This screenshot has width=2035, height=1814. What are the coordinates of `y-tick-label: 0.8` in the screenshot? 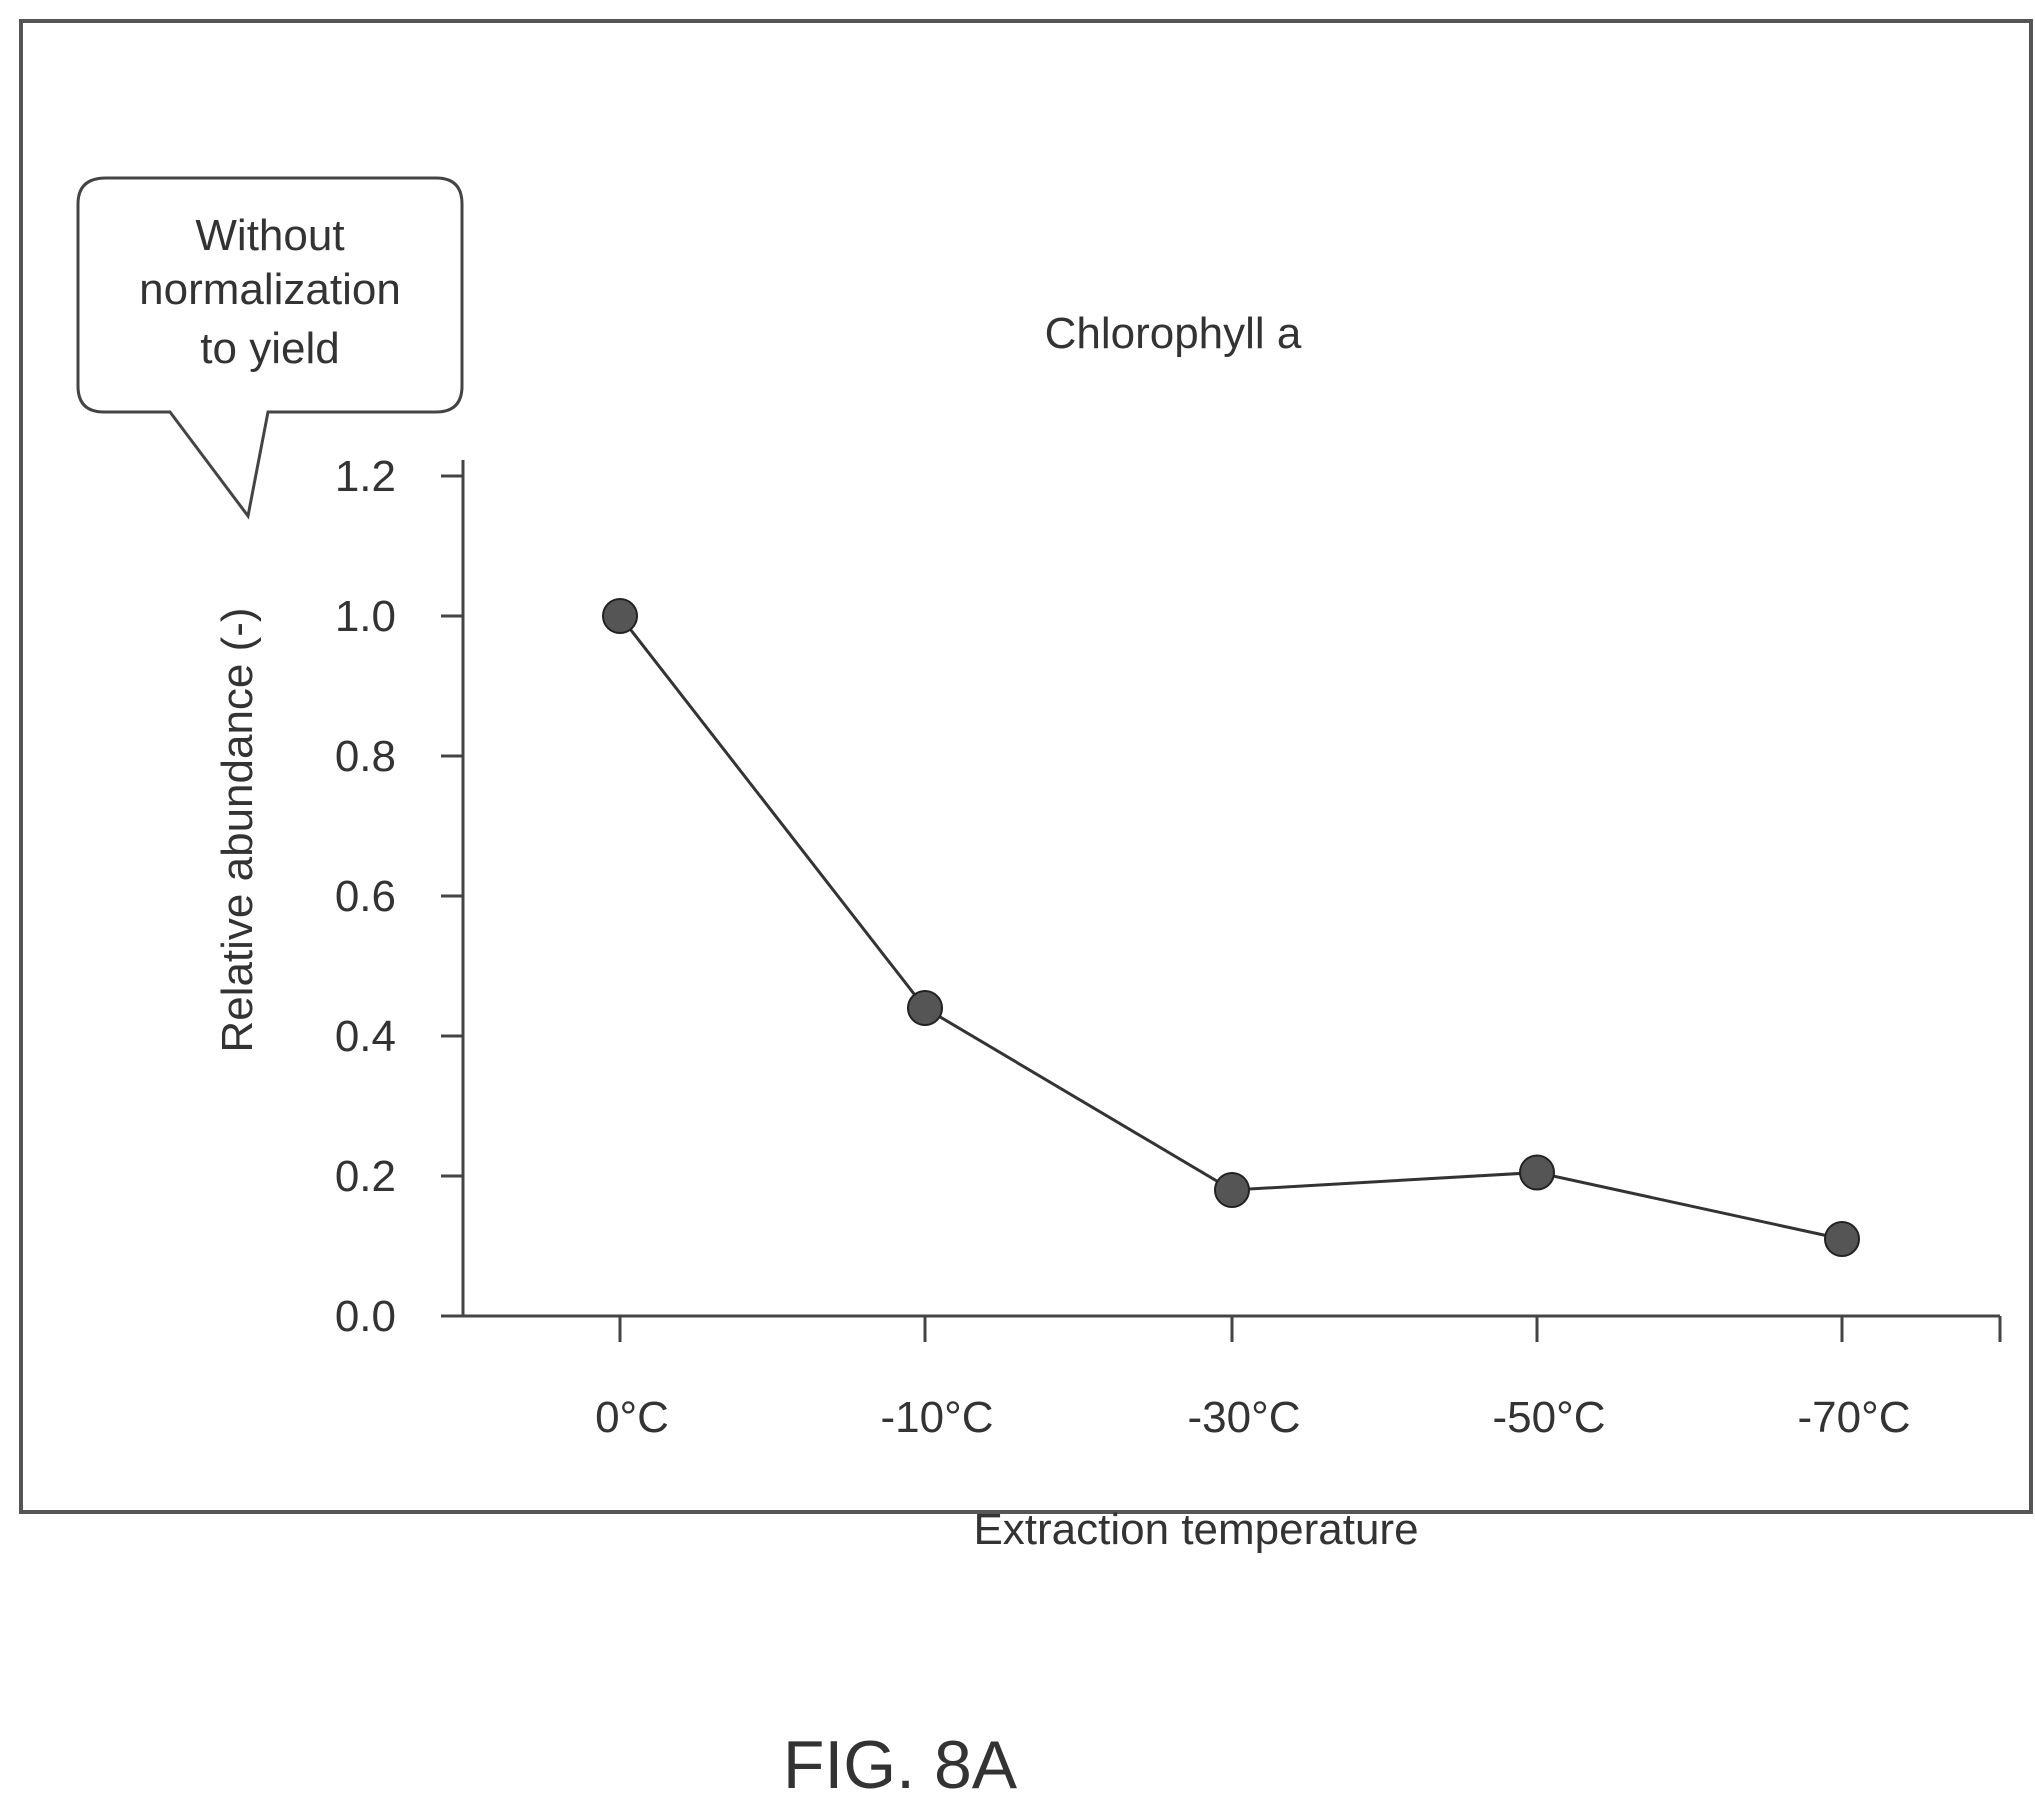 It's located at (365, 756).